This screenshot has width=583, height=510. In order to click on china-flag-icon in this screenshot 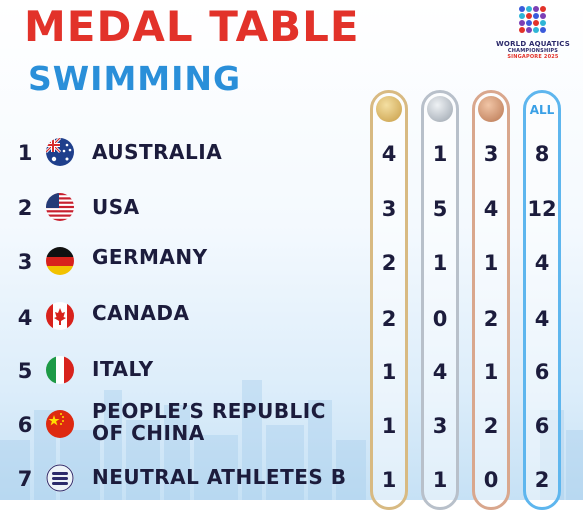, I will do `click(60, 424)`.